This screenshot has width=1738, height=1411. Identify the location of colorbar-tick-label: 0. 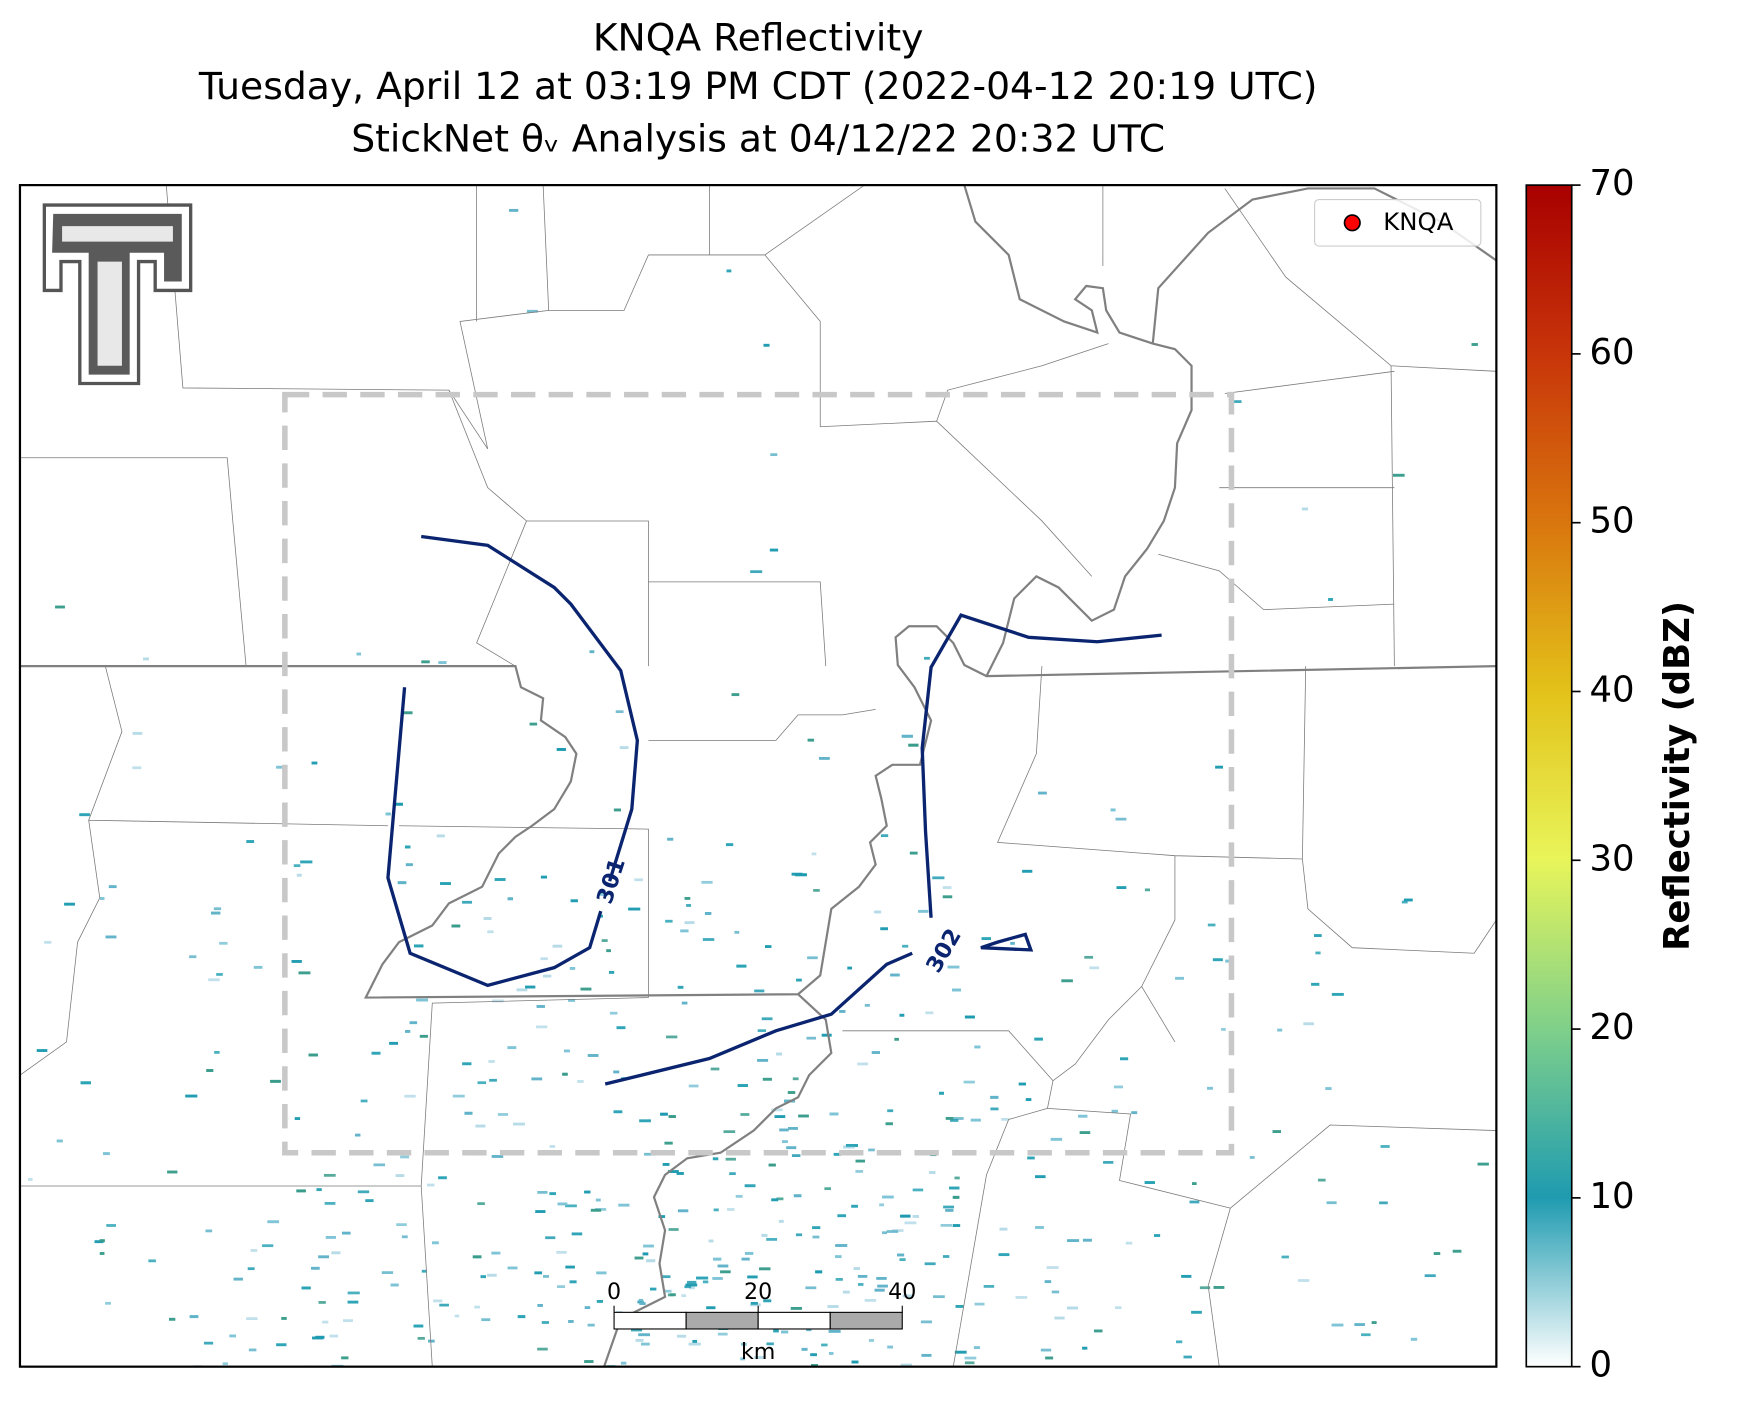
(1600, 1365).